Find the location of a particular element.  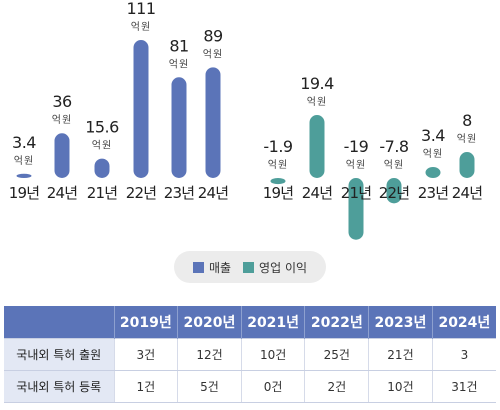

data-label: 111 is located at coordinates (140, 9).